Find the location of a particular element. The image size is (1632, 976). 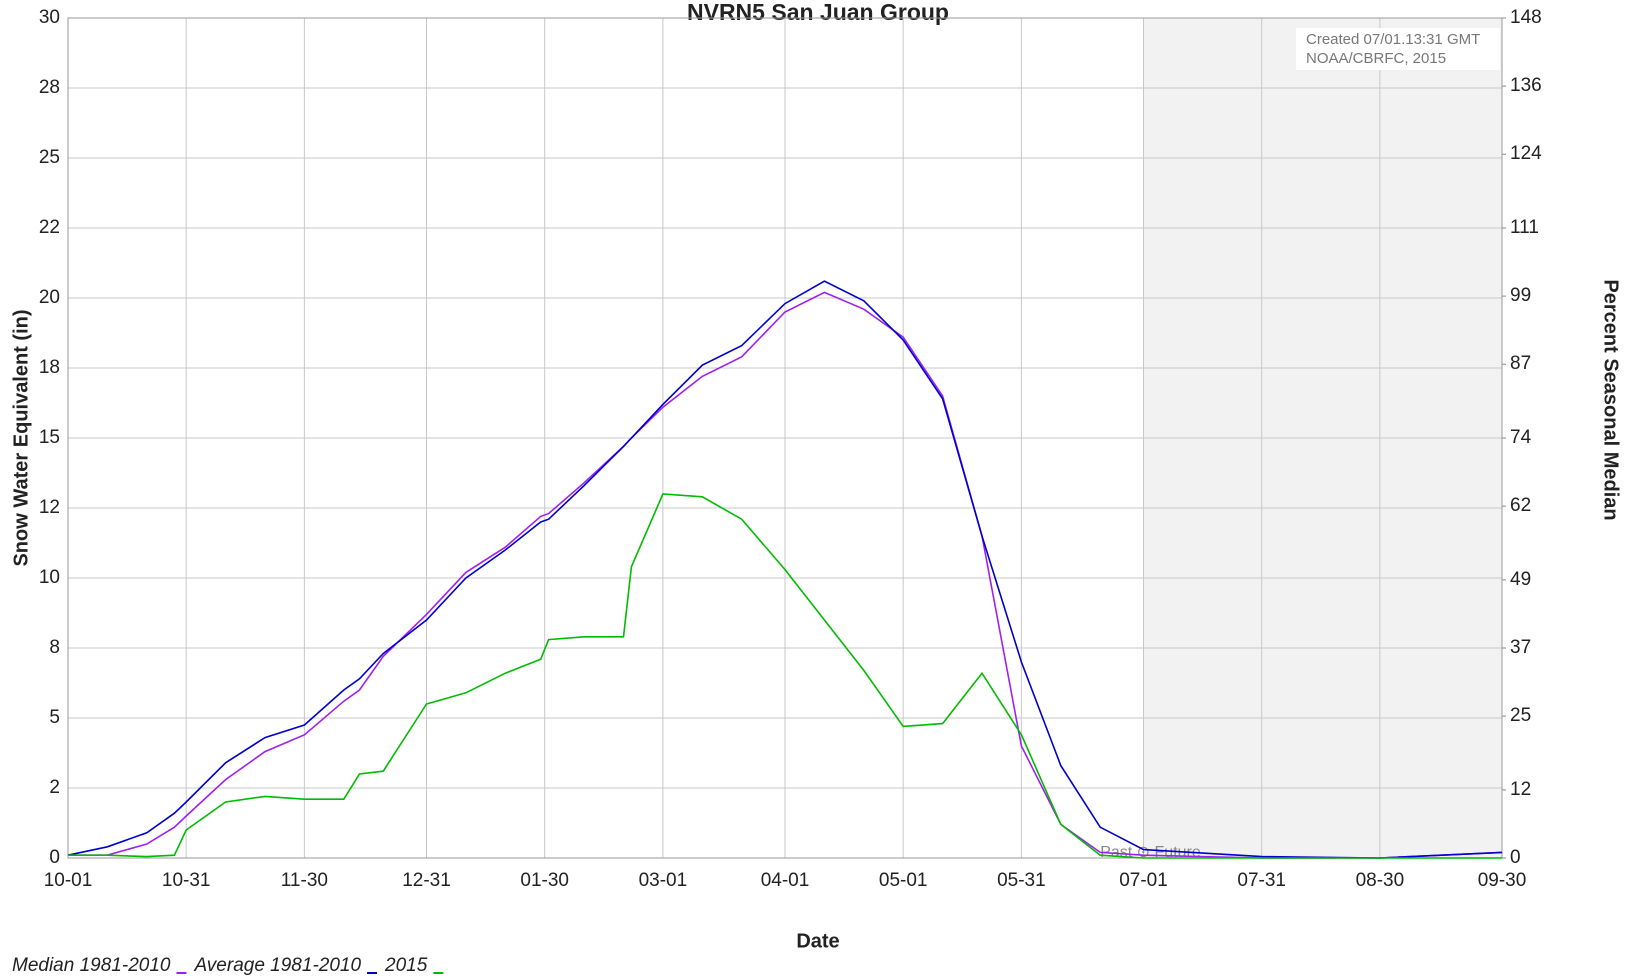

y2-tick-label: 62 is located at coordinates (1520, 505).